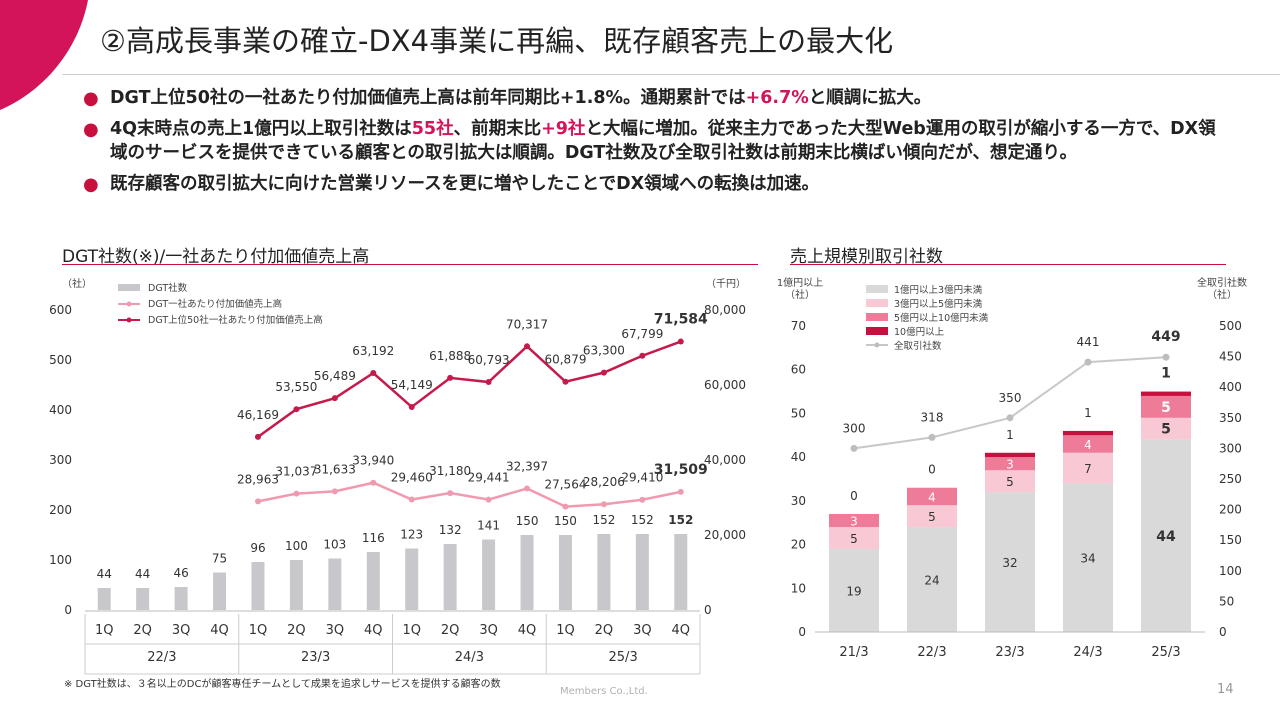  Describe the element at coordinates (725, 535) in the screenshot. I see `right-tick-label: 20,000` at that location.